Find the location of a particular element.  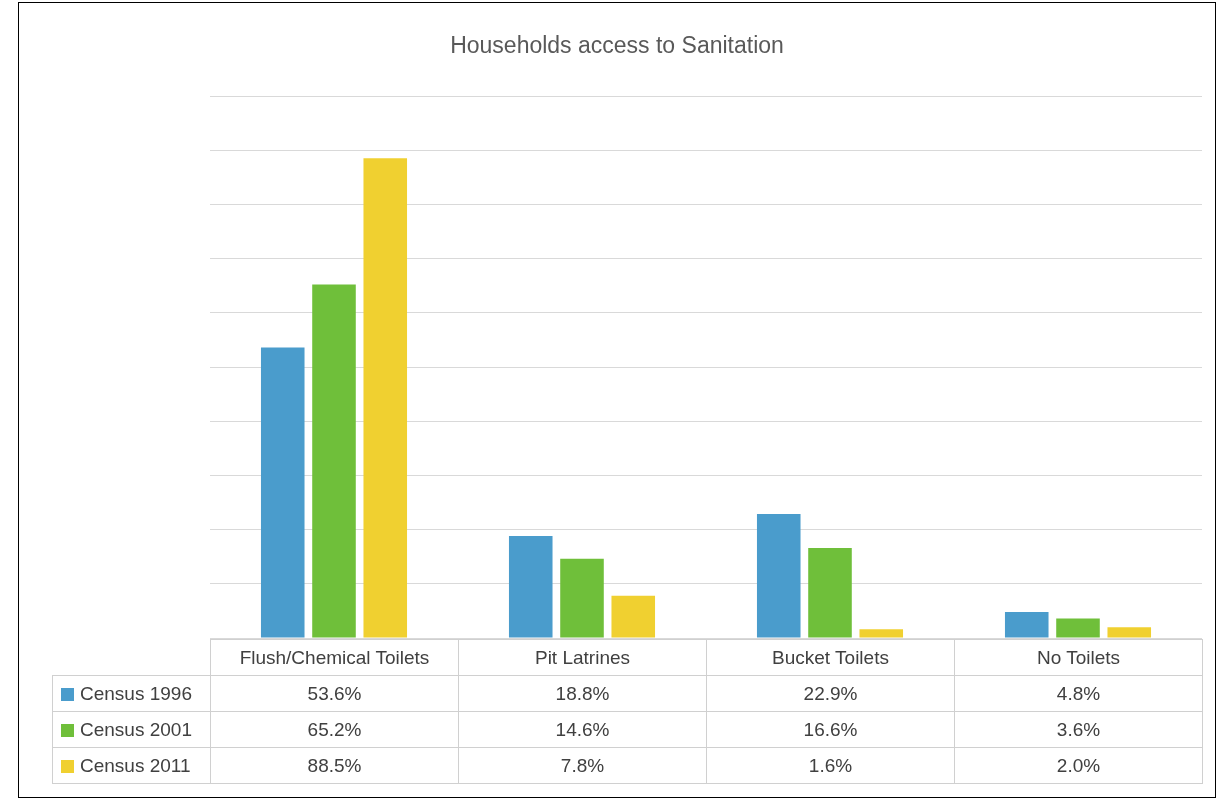

data-label: 3.6% is located at coordinates (1078, 729).